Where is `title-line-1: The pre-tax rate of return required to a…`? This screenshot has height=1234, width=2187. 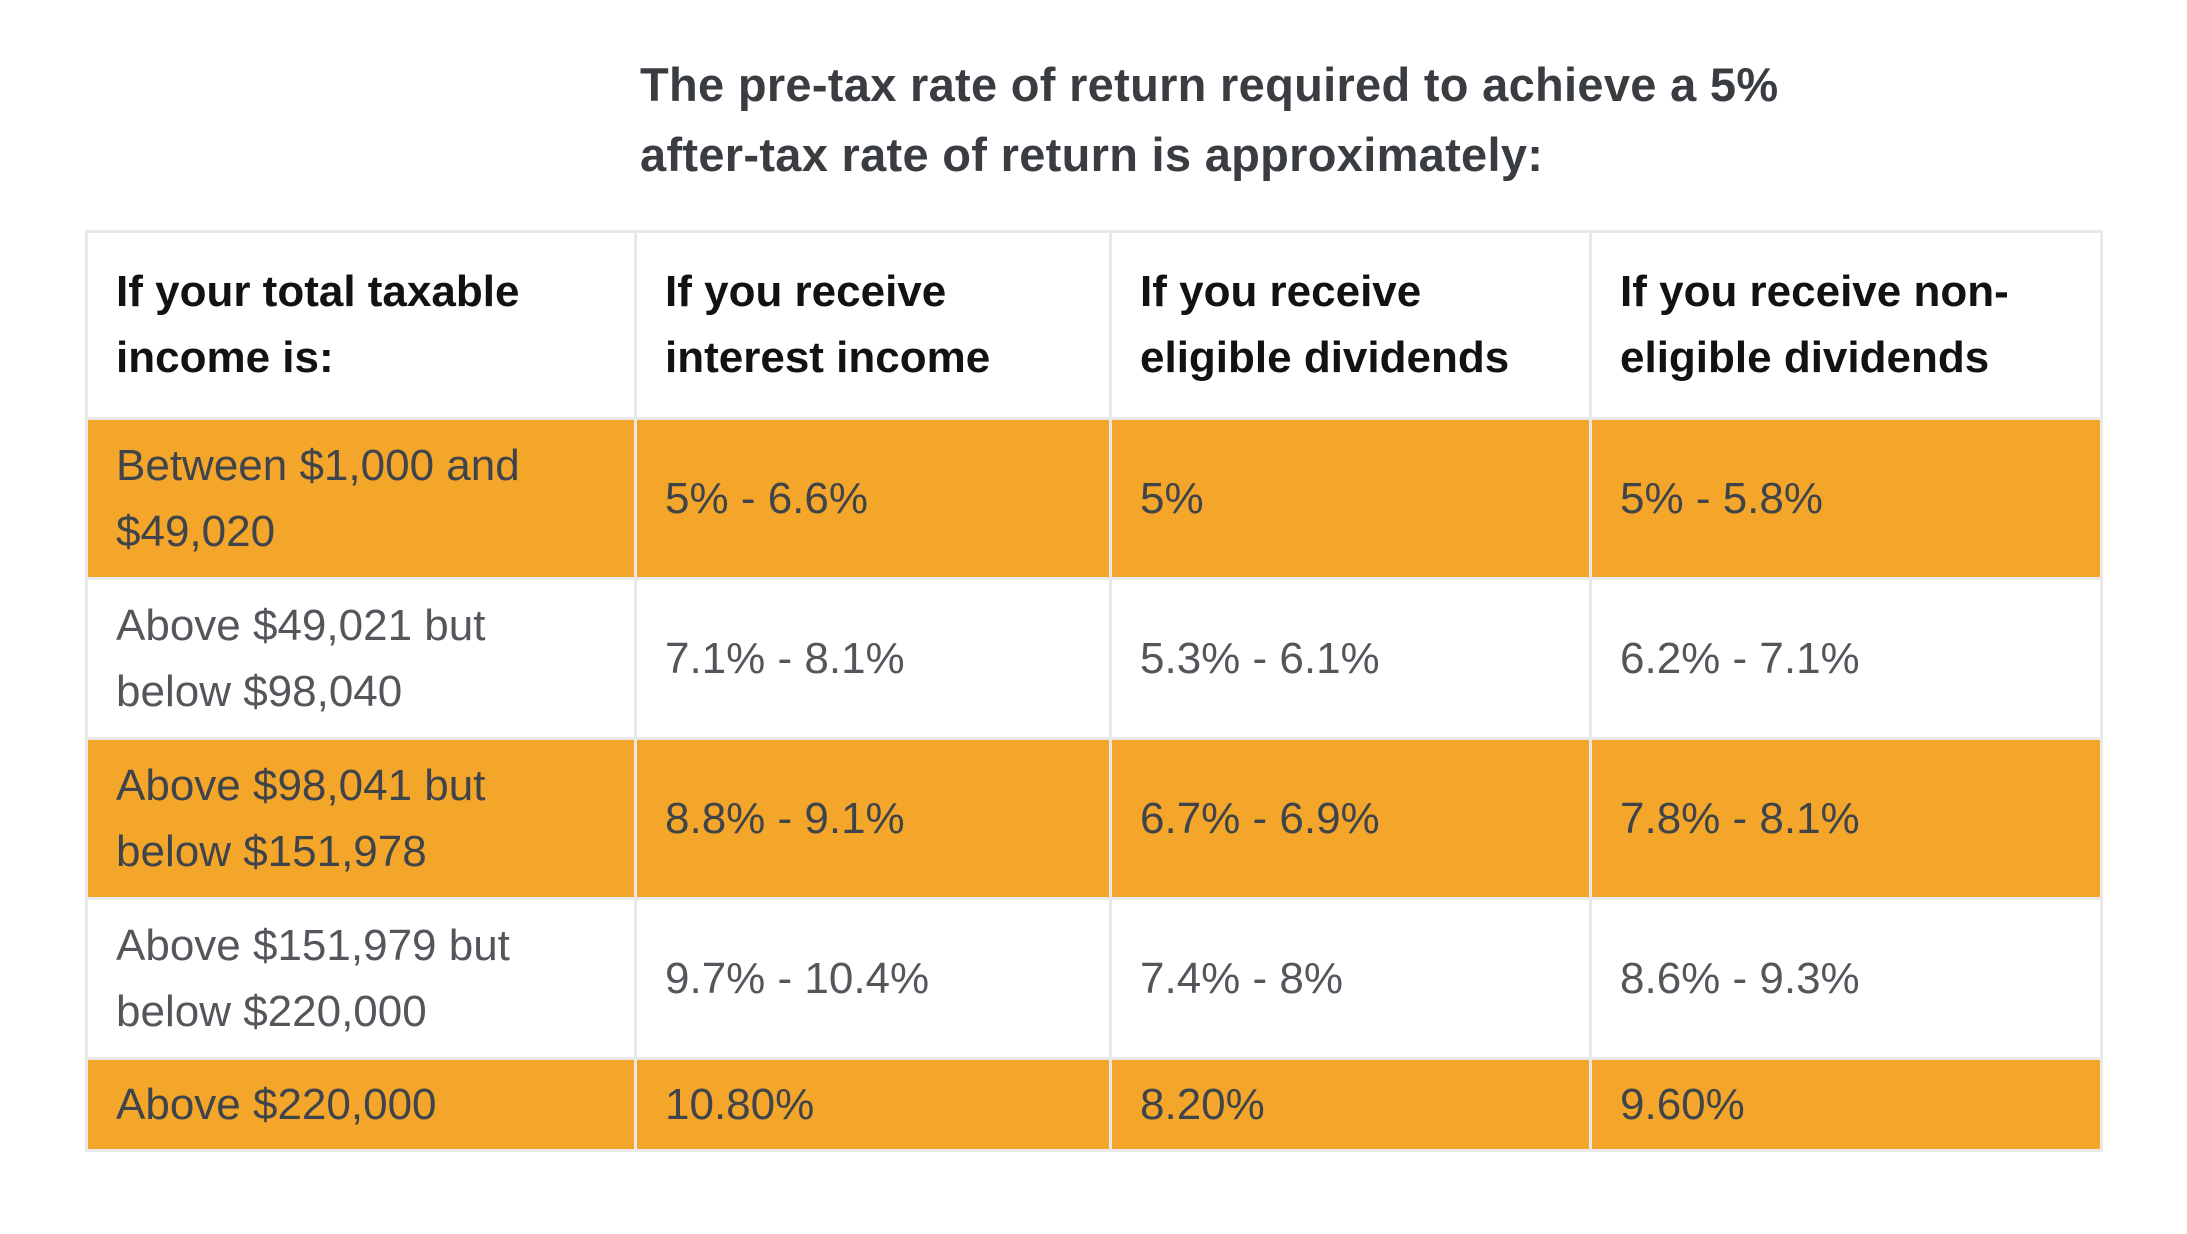
title-line-1: The pre-tax rate of return required to a… is located at coordinates (1209, 84).